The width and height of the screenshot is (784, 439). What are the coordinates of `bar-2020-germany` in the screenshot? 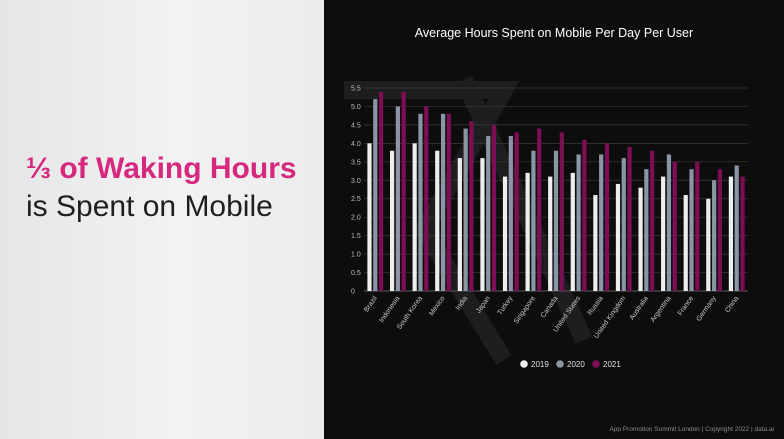 It's located at (714, 235).